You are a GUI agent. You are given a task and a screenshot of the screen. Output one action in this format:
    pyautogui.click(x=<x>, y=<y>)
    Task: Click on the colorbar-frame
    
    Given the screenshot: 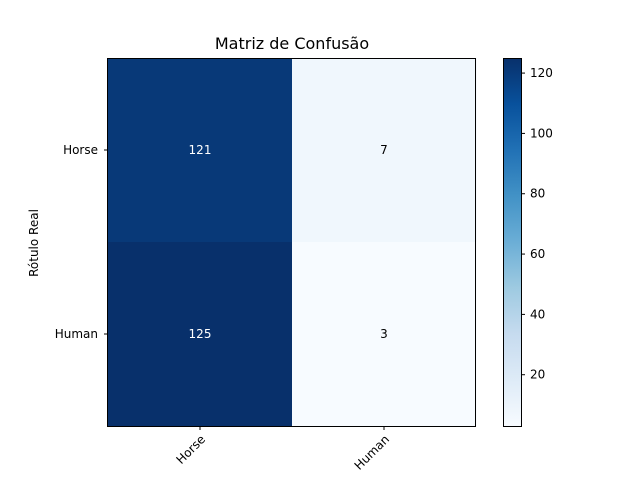 What is the action you would take?
    pyautogui.click(x=512, y=242)
    